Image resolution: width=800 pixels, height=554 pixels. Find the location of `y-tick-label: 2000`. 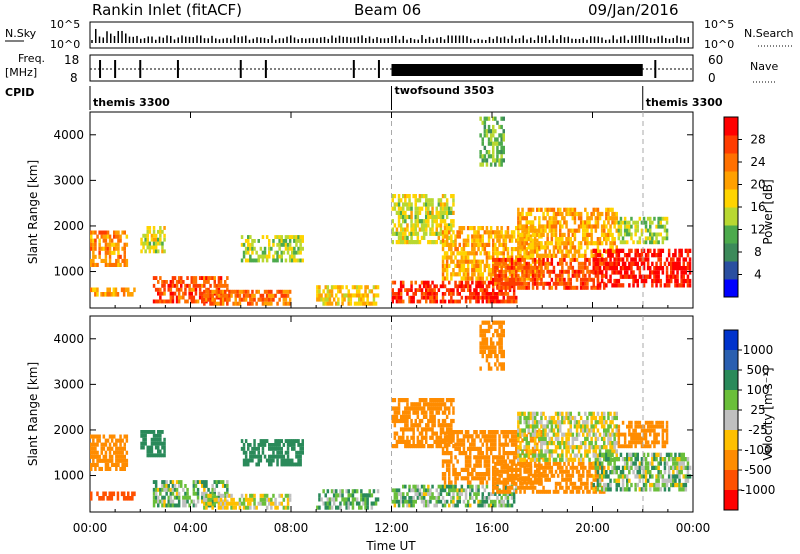

y-tick-label: 2000 is located at coordinates (68, 226).